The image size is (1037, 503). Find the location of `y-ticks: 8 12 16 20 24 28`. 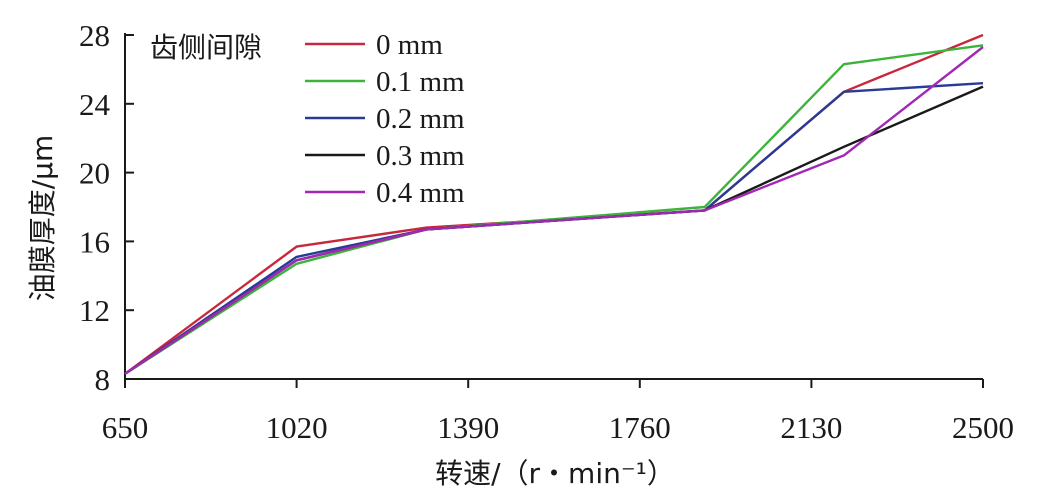

y-ticks: 8 12 16 20 24 28 is located at coordinates (106, 207).